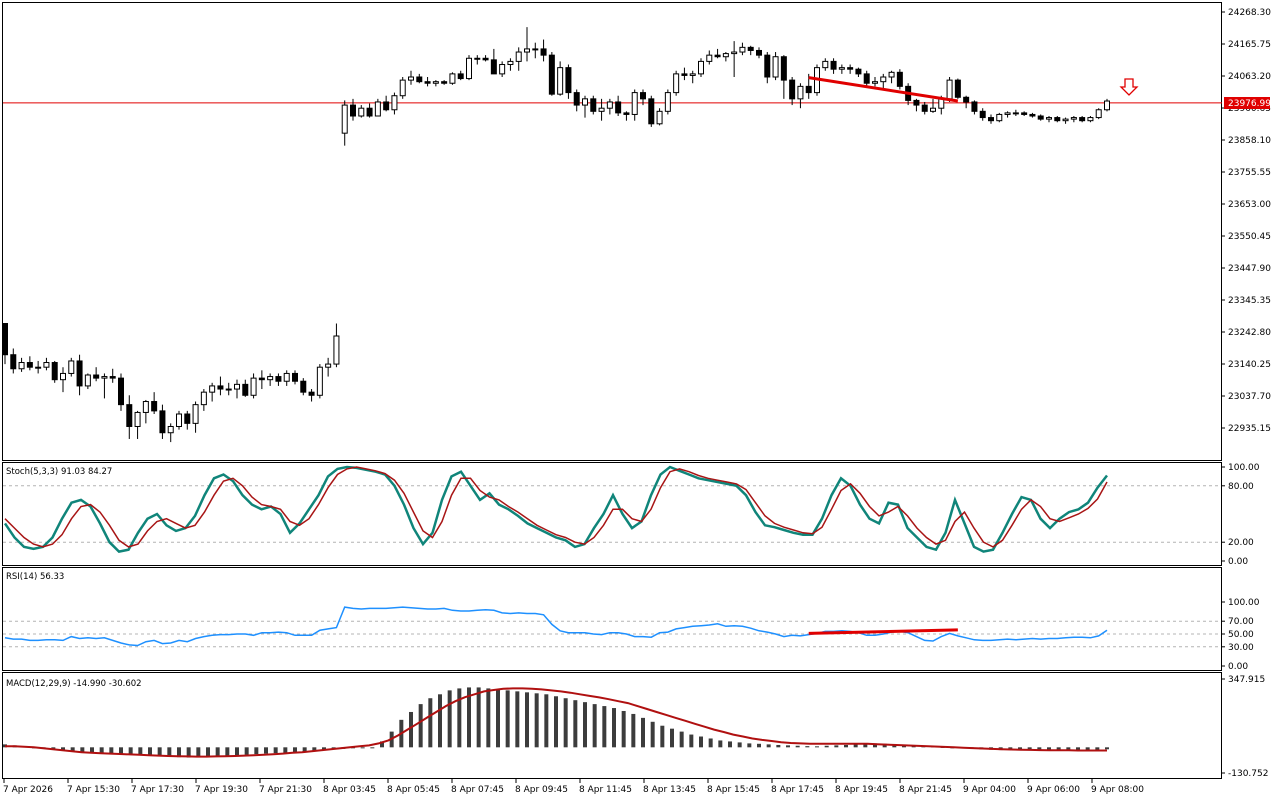 The width and height of the screenshot is (1280, 804). Describe the element at coordinates (1249, 173) in the screenshot. I see `price-tick-label: 23755.55` at that location.